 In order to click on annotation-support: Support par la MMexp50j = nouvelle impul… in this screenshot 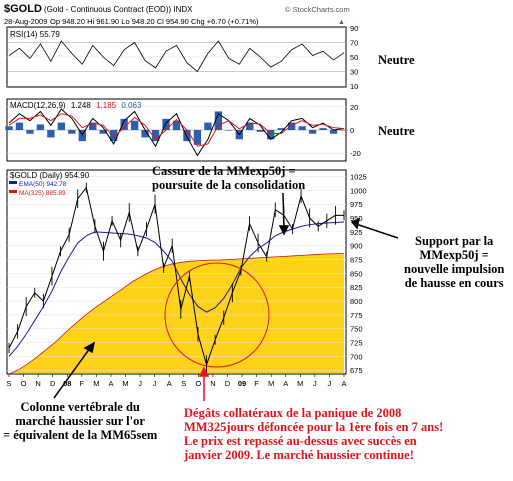, I will do `click(454, 262)`.